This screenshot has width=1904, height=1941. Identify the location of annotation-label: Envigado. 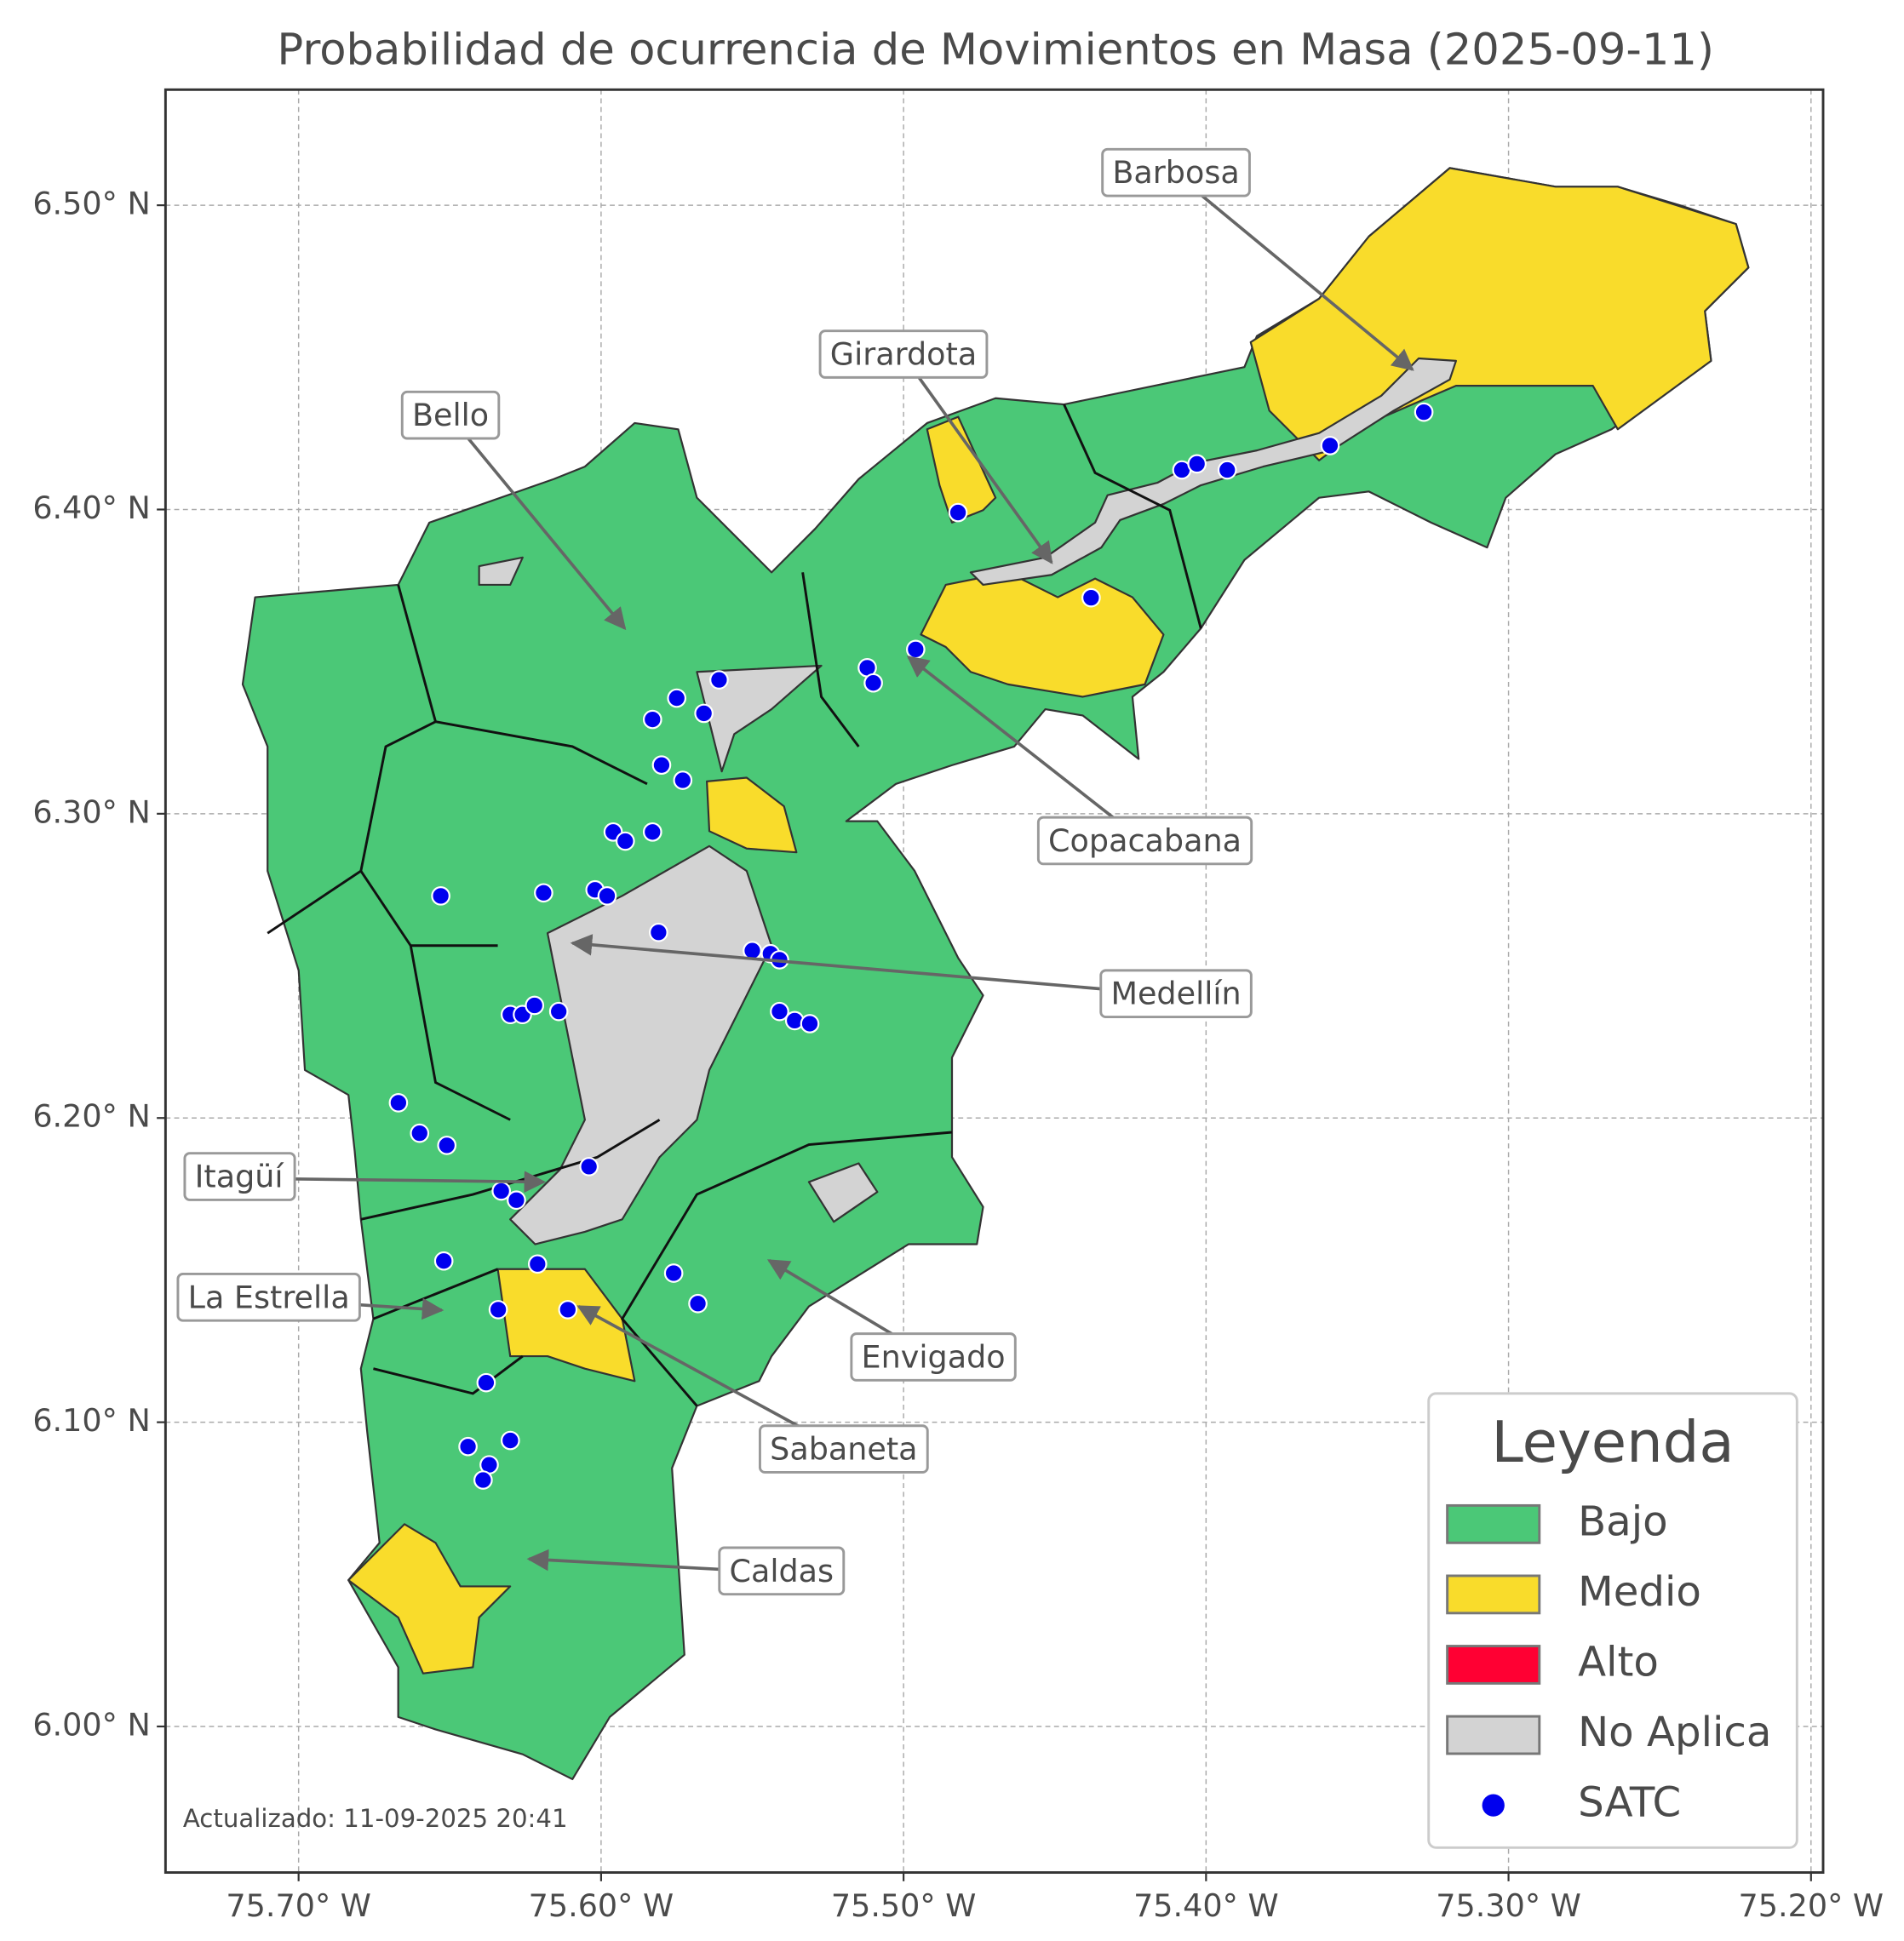
(934, 1356).